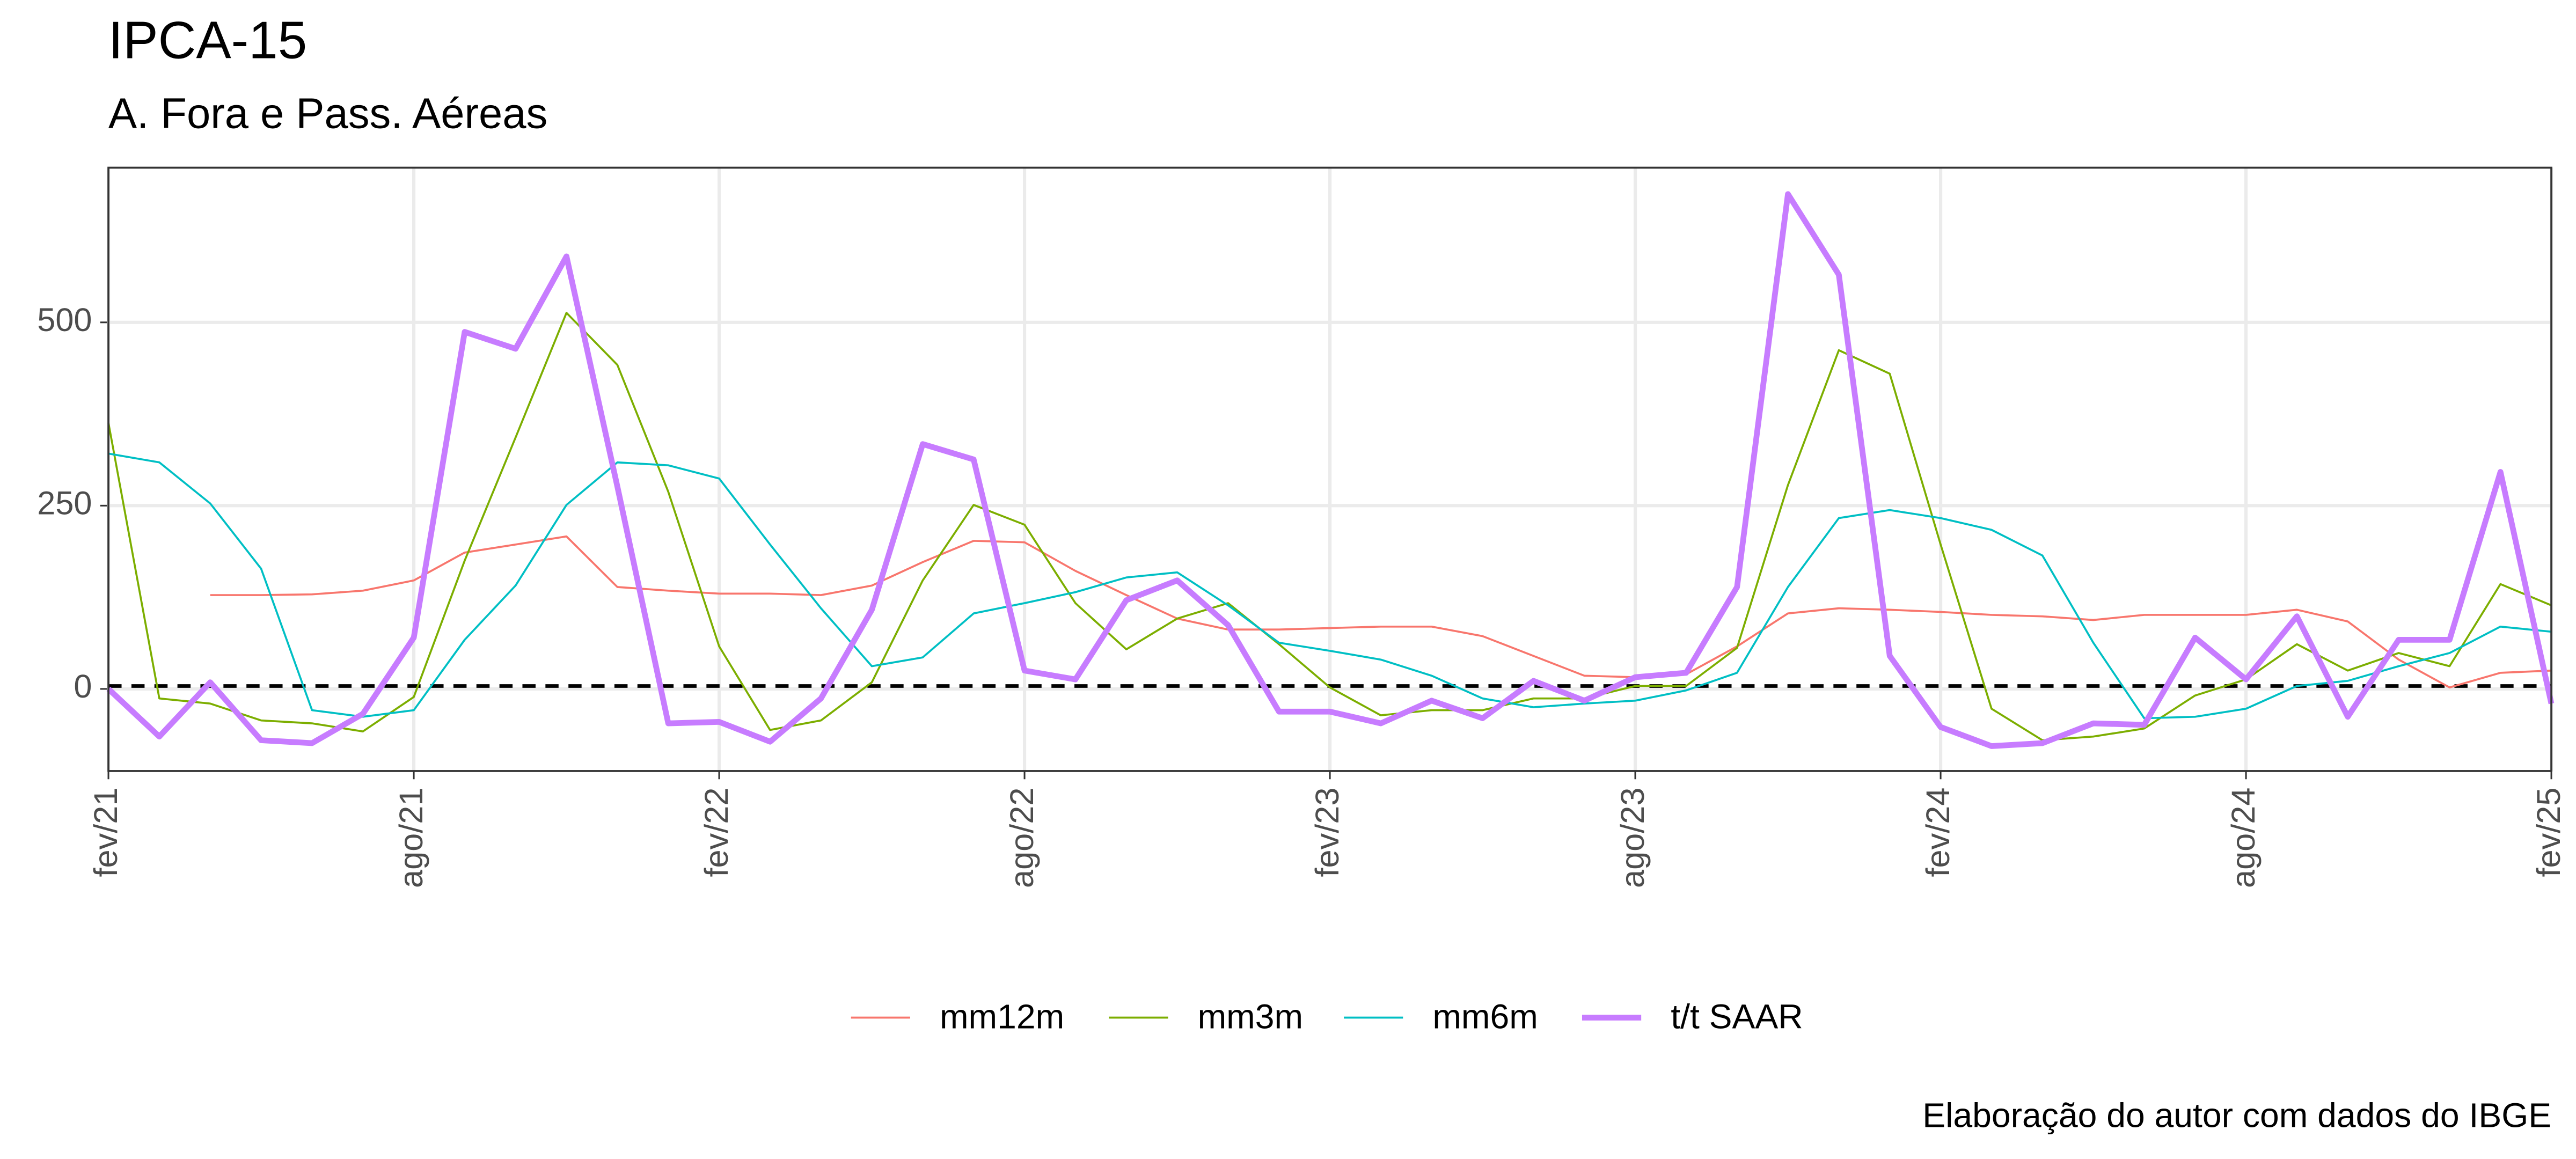 The width and height of the screenshot is (2576, 1159). I want to click on x-tick-label: fev/23, so click(1327, 832).